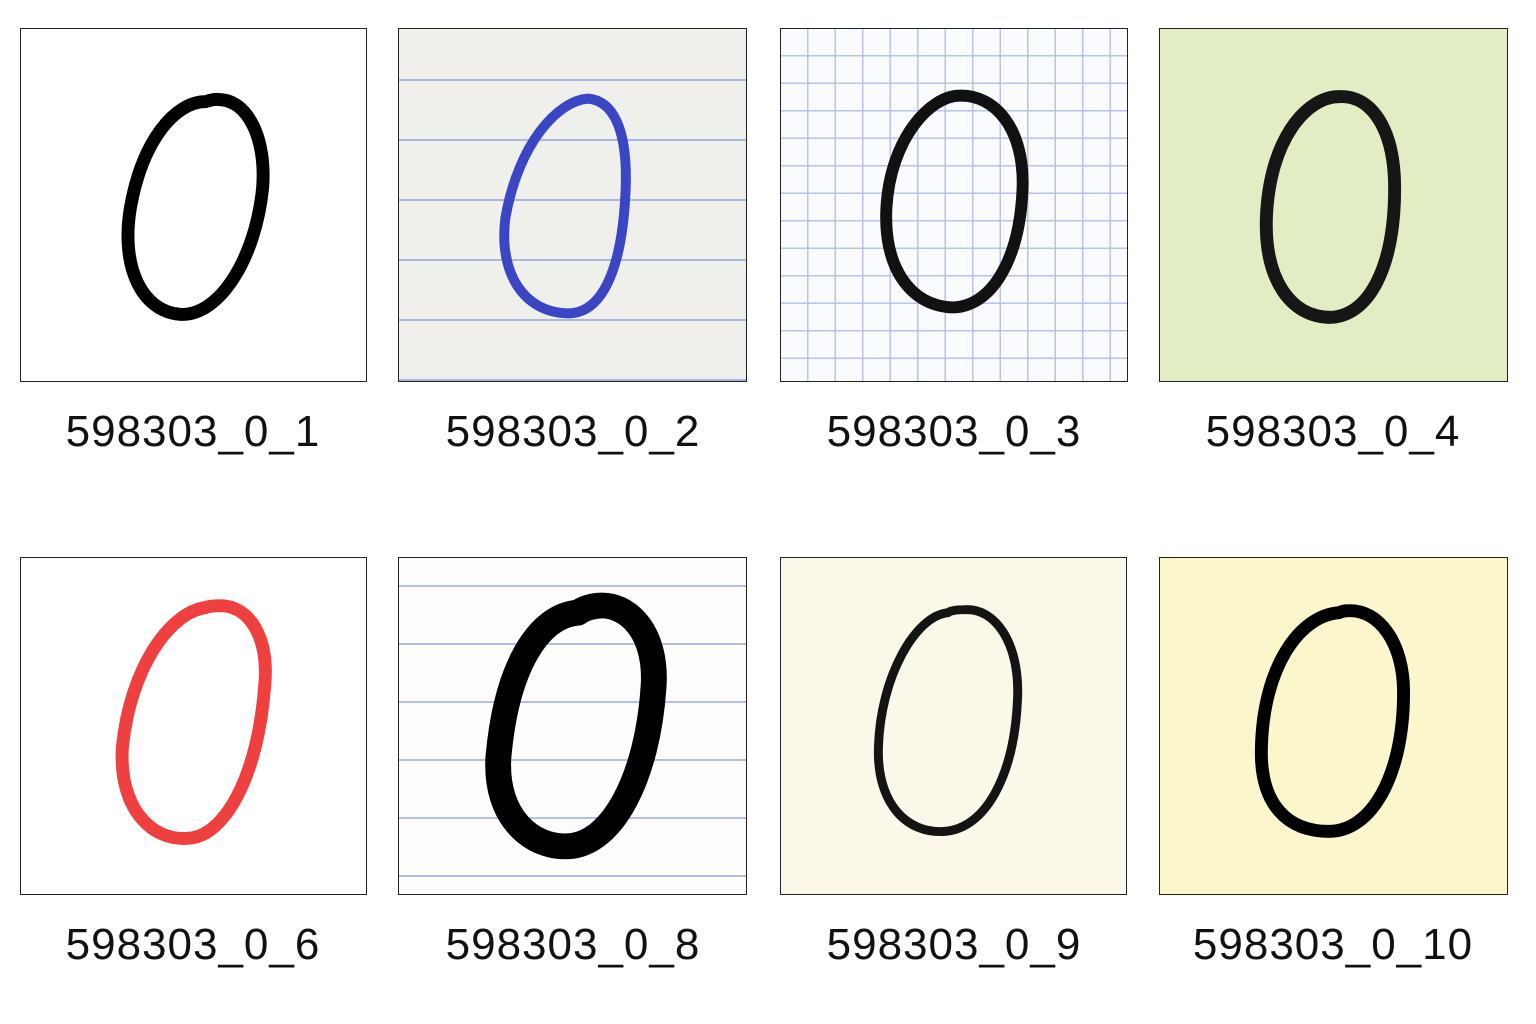 This screenshot has height=1024, width=1536. Describe the element at coordinates (954, 944) in the screenshot. I see `tile-label: 598303_0_9` at that location.